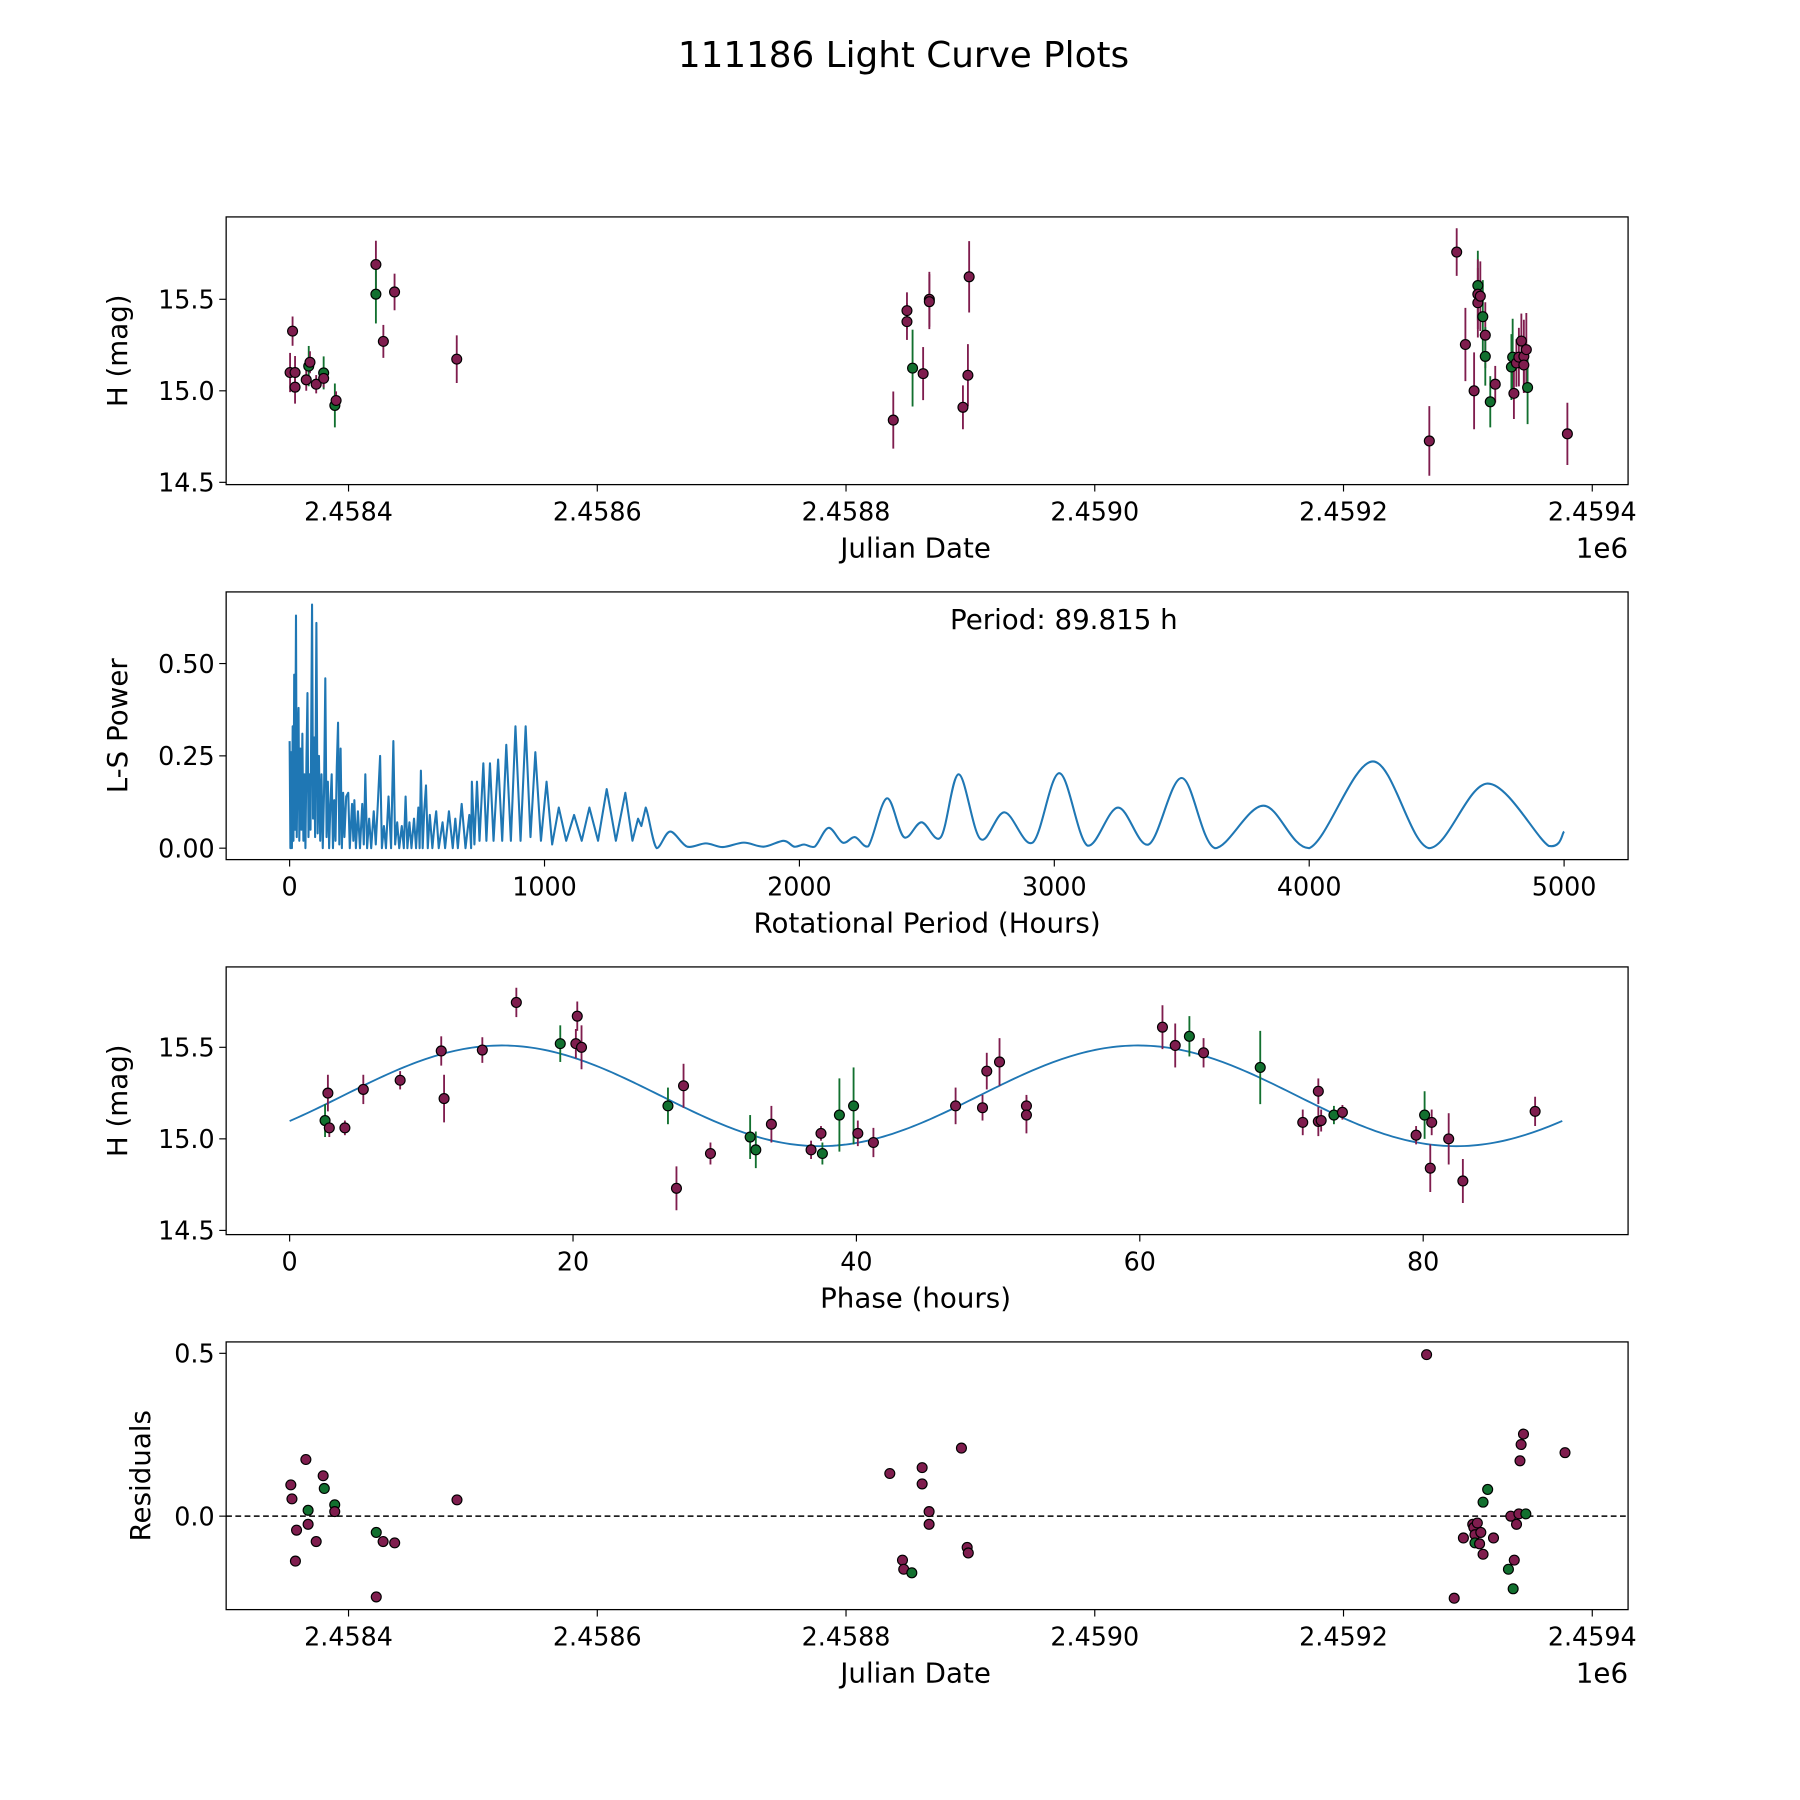 The width and height of the screenshot is (1800, 1800). I want to click on x-tick-label: 4000, so click(1309, 886).